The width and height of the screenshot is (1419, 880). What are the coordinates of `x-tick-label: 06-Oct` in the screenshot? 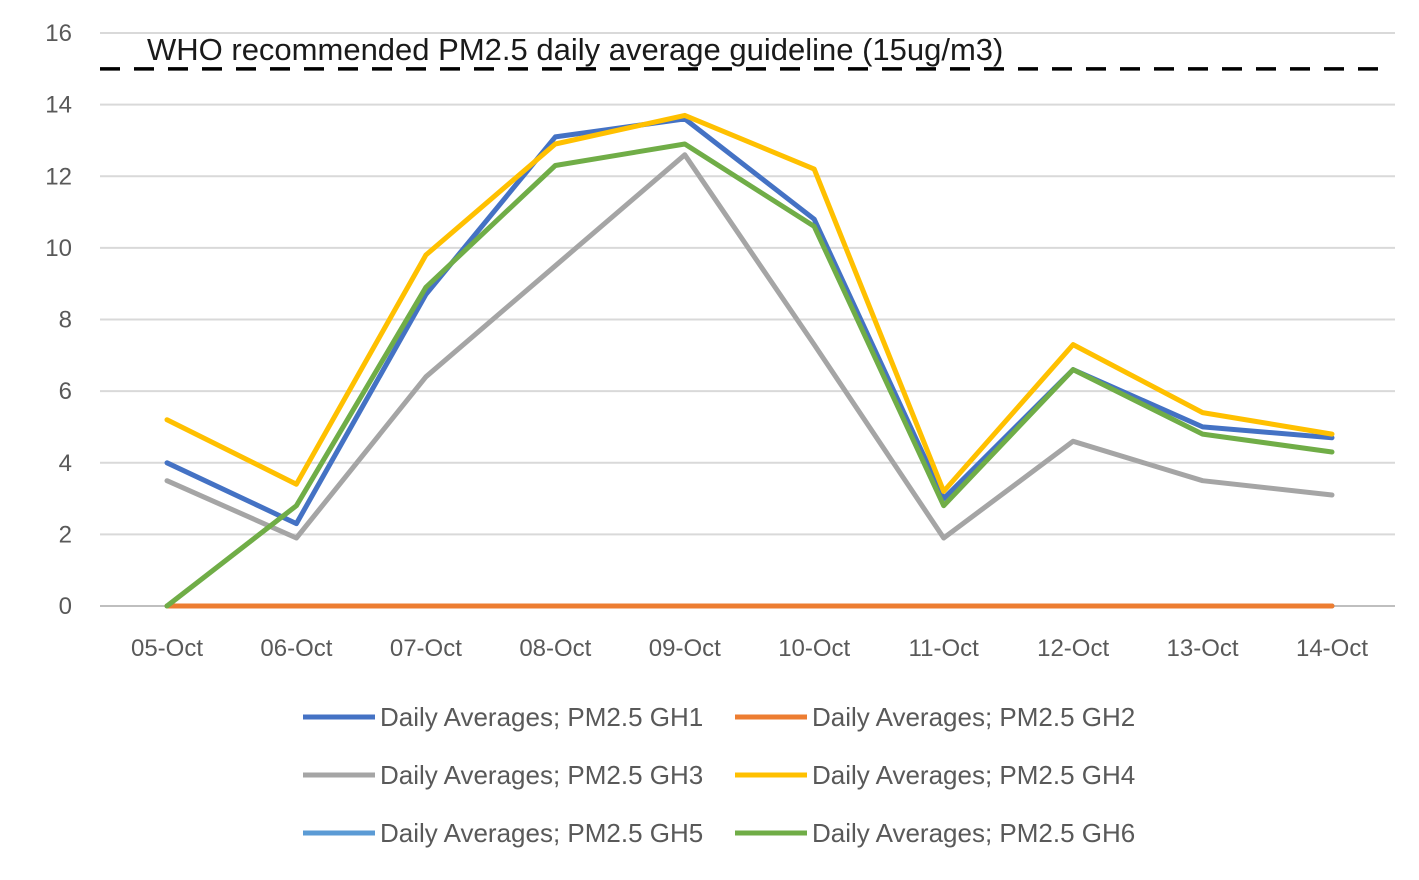 It's located at (296, 648).